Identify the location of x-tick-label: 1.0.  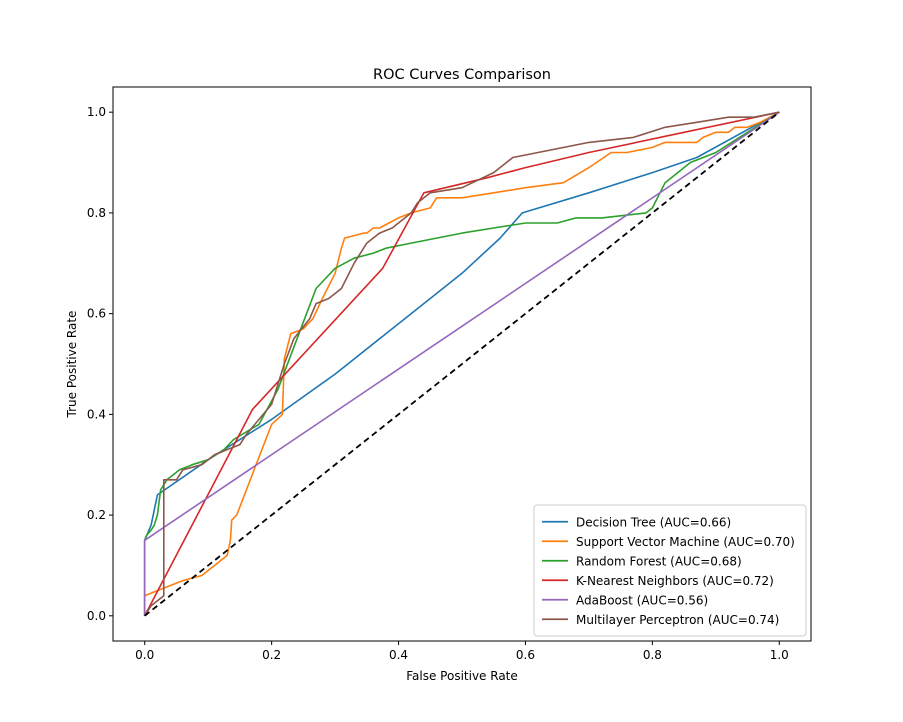
(779, 655).